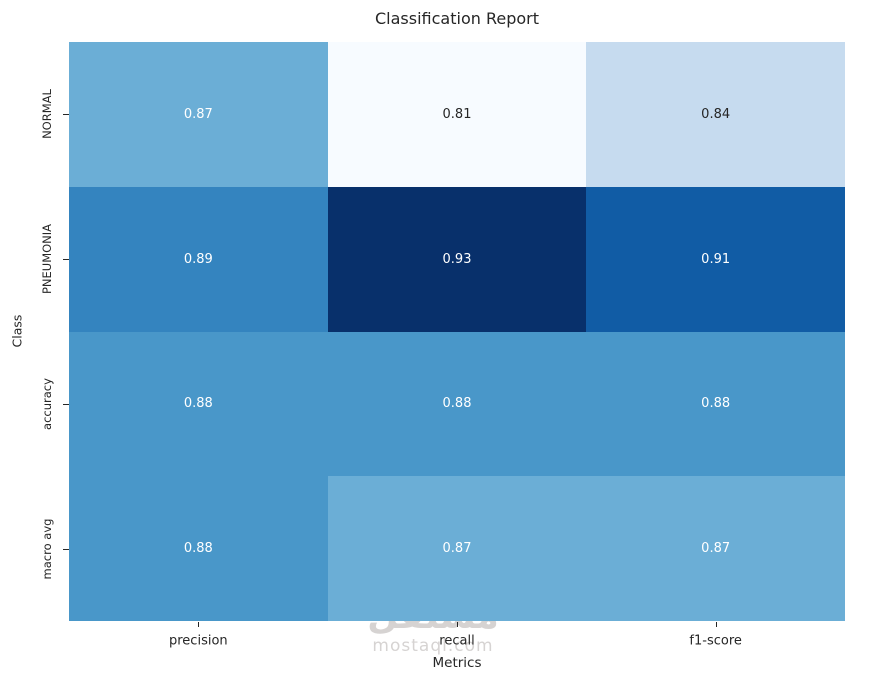 The width and height of the screenshot is (877, 682). Describe the element at coordinates (457, 663) in the screenshot. I see `x-axis-label: Metrics` at that location.